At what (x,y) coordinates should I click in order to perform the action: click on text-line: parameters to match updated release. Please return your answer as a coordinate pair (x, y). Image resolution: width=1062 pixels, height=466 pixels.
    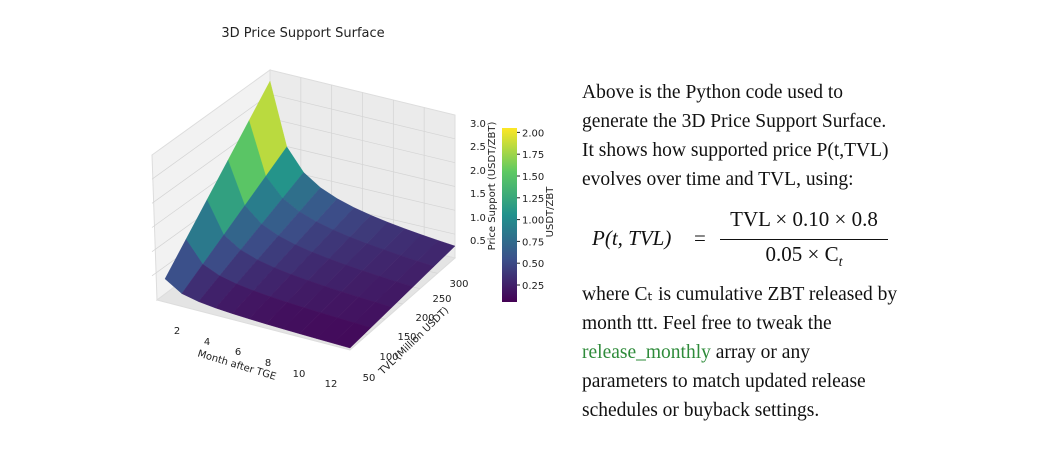
    Looking at the image, I should click on (724, 381).